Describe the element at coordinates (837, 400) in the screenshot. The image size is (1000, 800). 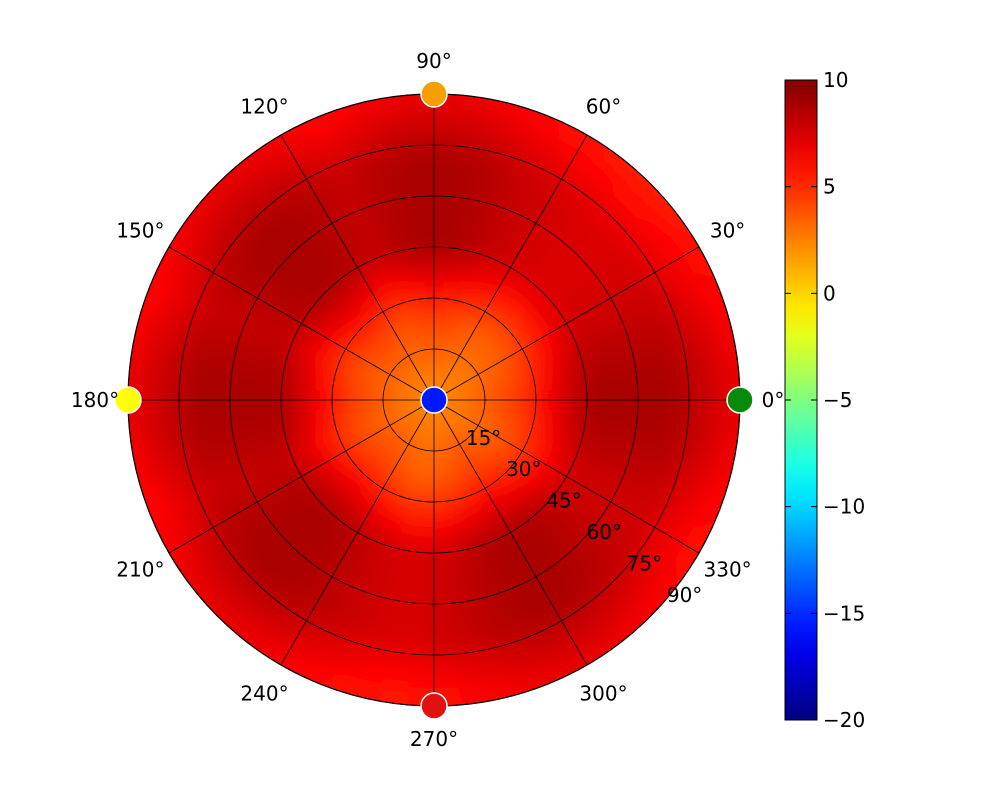
I see `colorbar-tick-label: −5` at that location.